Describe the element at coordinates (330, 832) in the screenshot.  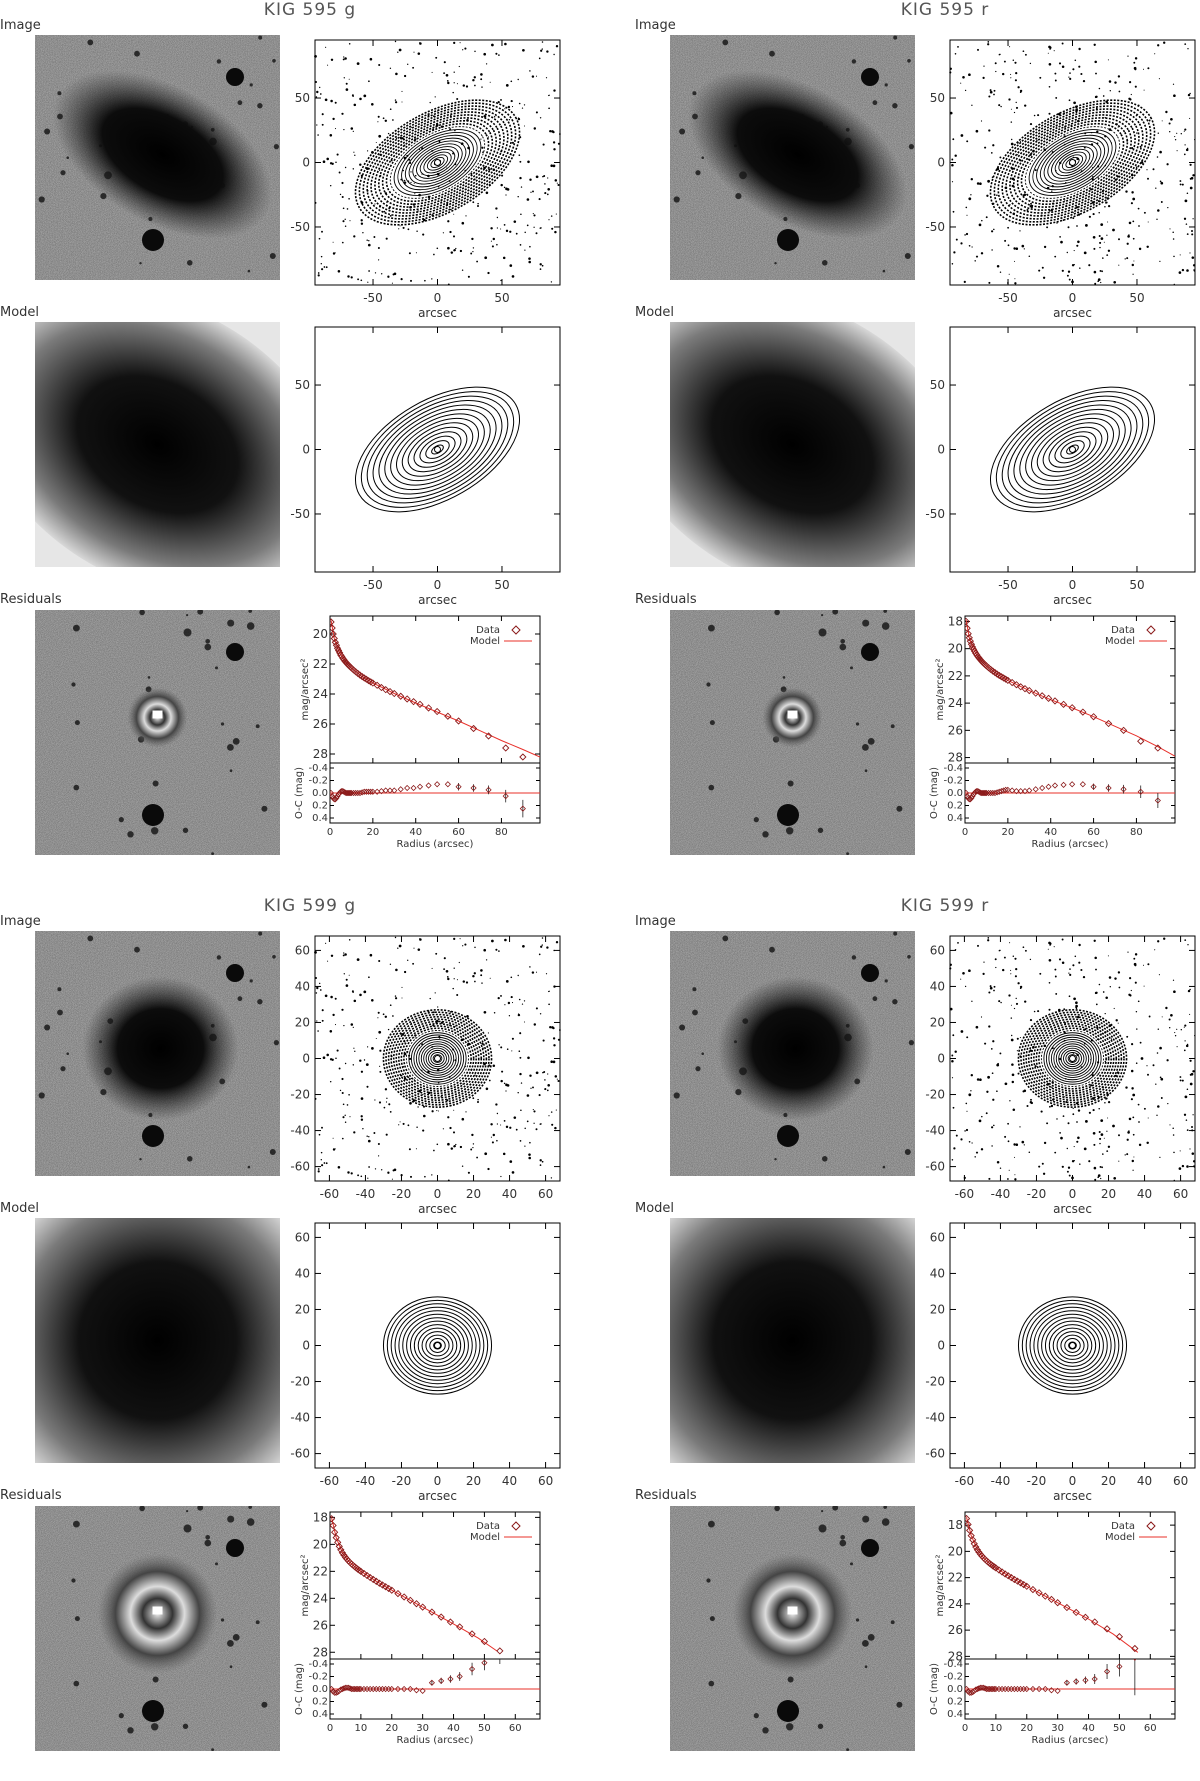
I see `x-tick-label: 0` at that location.